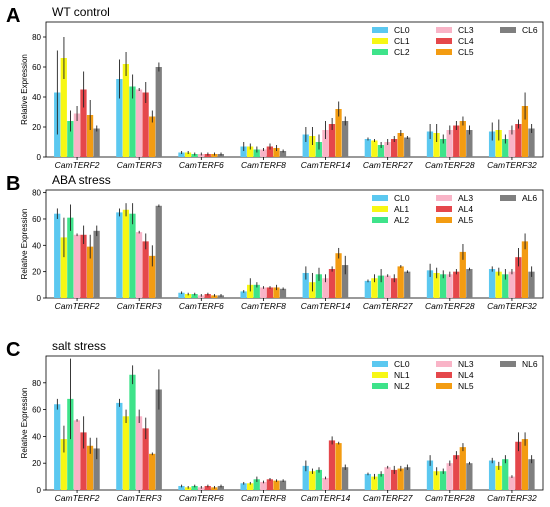 The width and height of the screenshot is (550, 507). Describe the element at coordinates (512, 306) in the screenshot. I see `x-tick-label: CamTERF32` at that location.